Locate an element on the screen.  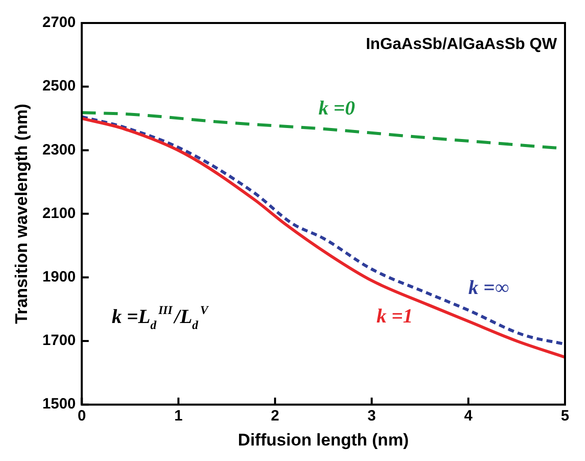
annotation: InGaAsSb/AlGaAsSb QW is located at coordinates (462, 44).